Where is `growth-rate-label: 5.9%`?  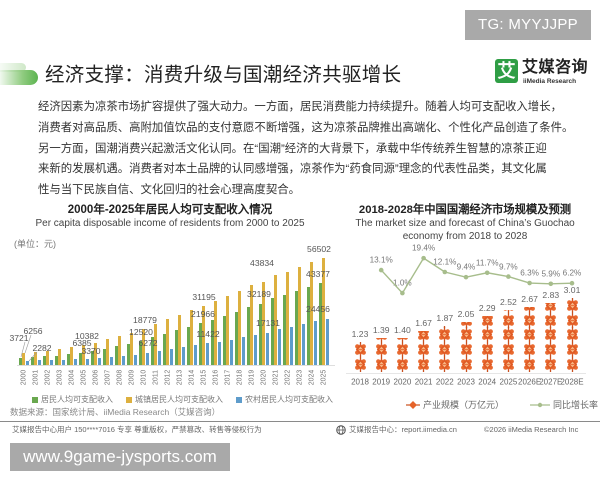
growth-rate-label: 5.9% is located at coordinates (551, 274).